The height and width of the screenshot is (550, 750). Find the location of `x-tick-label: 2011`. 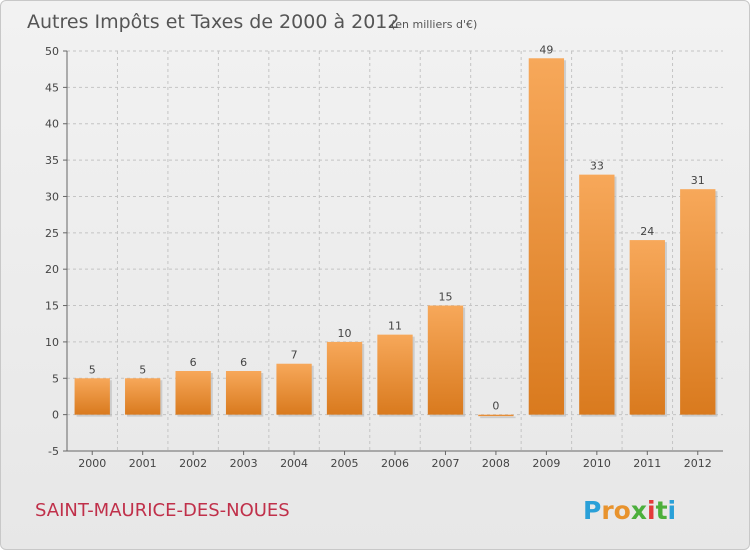

x-tick-label: 2011 is located at coordinates (647, 463).